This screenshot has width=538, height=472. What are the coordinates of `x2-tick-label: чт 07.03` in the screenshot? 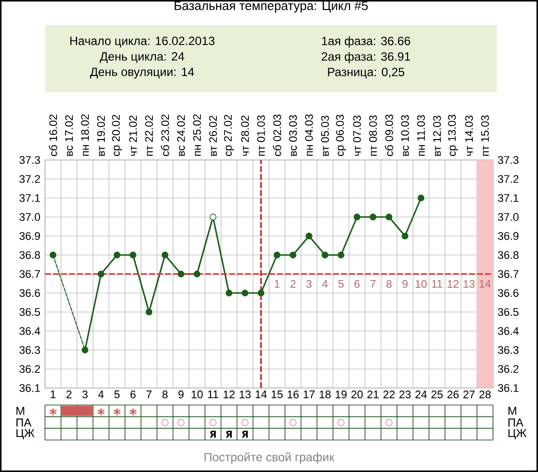 It's located at (357, 136).